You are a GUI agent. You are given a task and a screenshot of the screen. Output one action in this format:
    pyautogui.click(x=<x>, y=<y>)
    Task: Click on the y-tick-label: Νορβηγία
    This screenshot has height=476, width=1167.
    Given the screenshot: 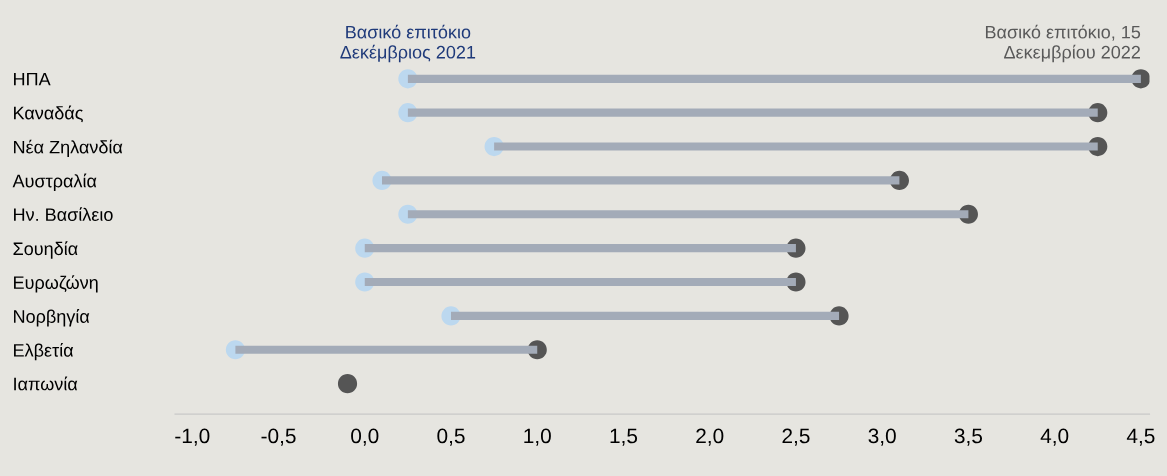 What is the action you would take?
    pyautogui.click(x=52, y=318)
    